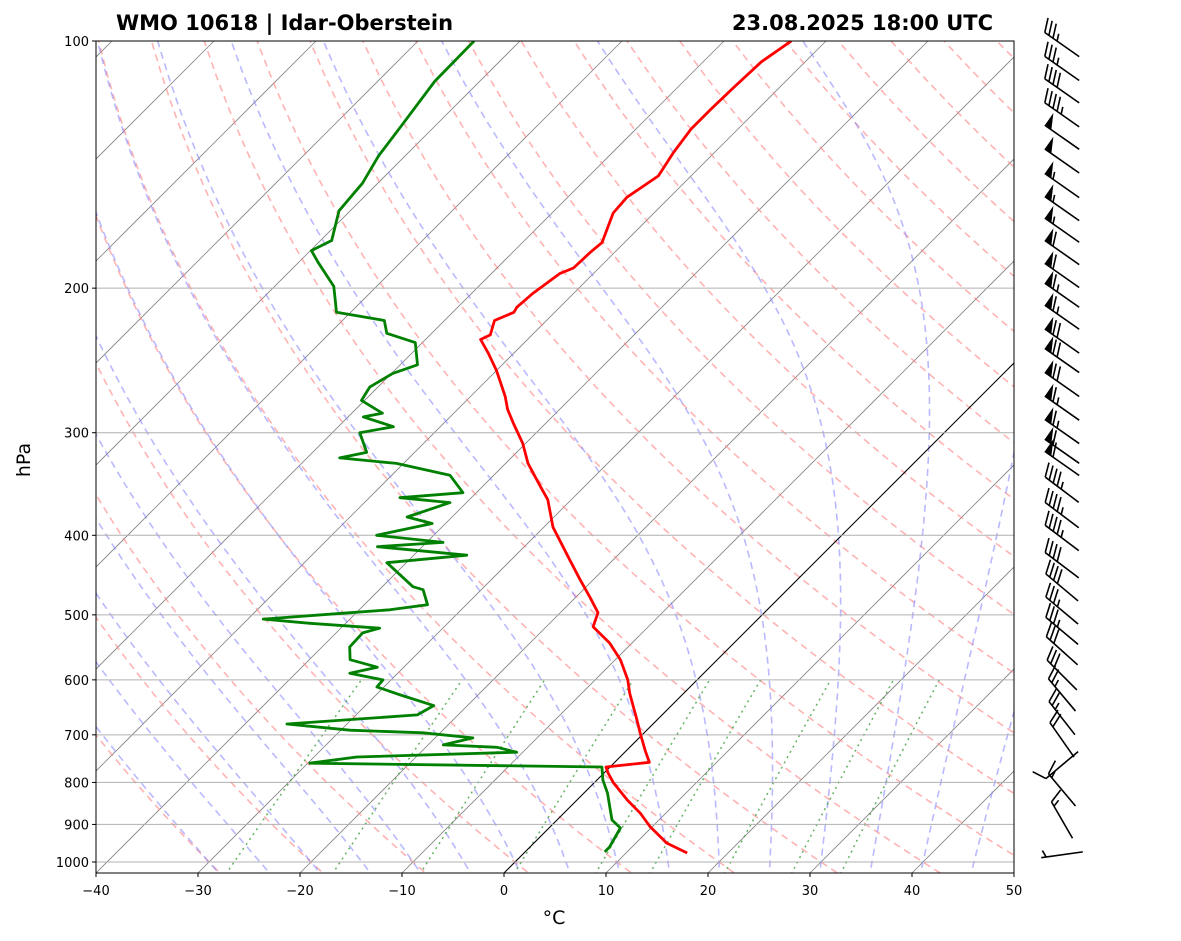 The height and width of the screenshot is (941, 1181). Describe the element at coordinates (76, 783) in the screenshot. I see `y-tick-label: 800` at that location.